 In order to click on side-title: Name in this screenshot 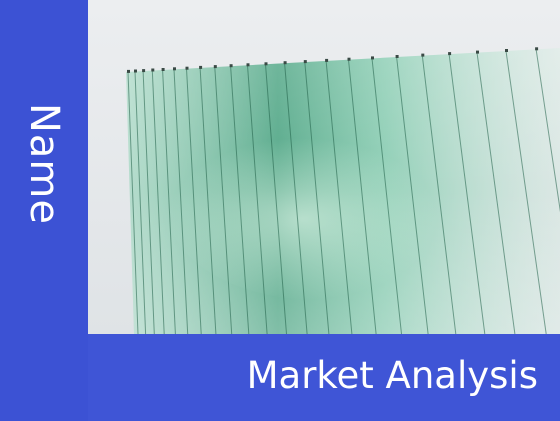, I will do `click(44, 164)`.